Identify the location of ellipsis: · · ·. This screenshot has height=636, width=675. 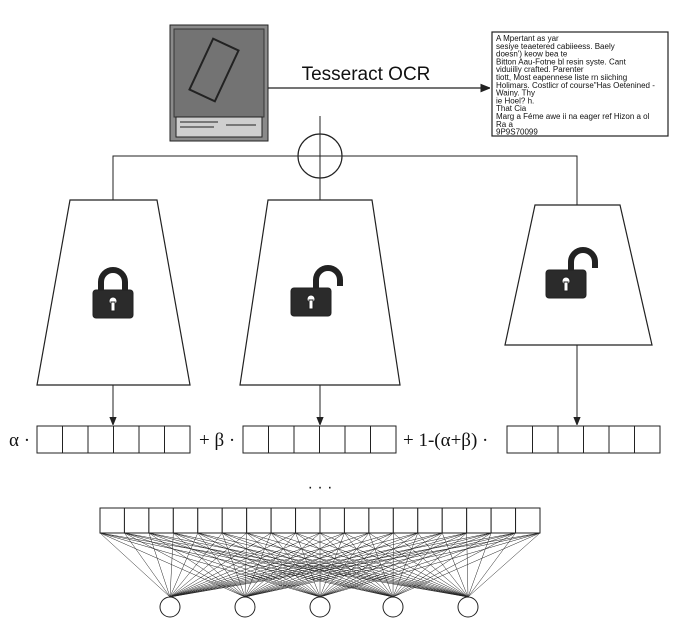
(320, 487).